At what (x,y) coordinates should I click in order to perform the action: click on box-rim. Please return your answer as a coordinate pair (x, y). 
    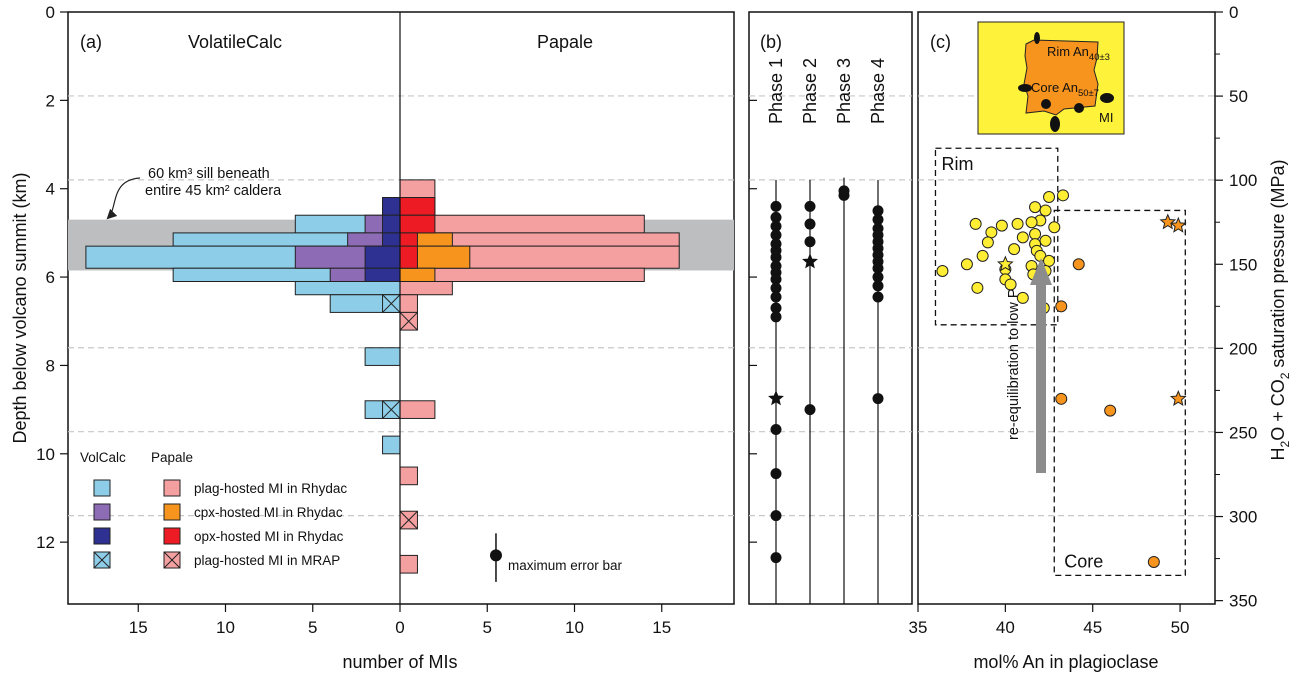
    Looking at the image, I should click on (996, 236).